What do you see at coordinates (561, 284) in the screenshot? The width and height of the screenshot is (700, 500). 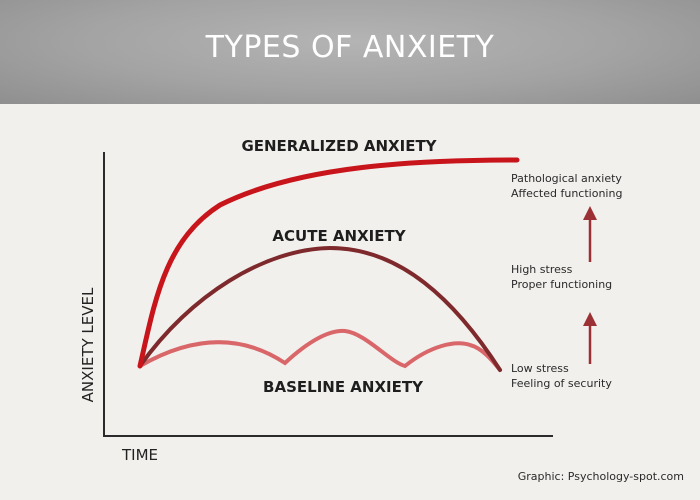 I see `mid-level-note-line2: Proper functioning` at bounding box center [561, 284].